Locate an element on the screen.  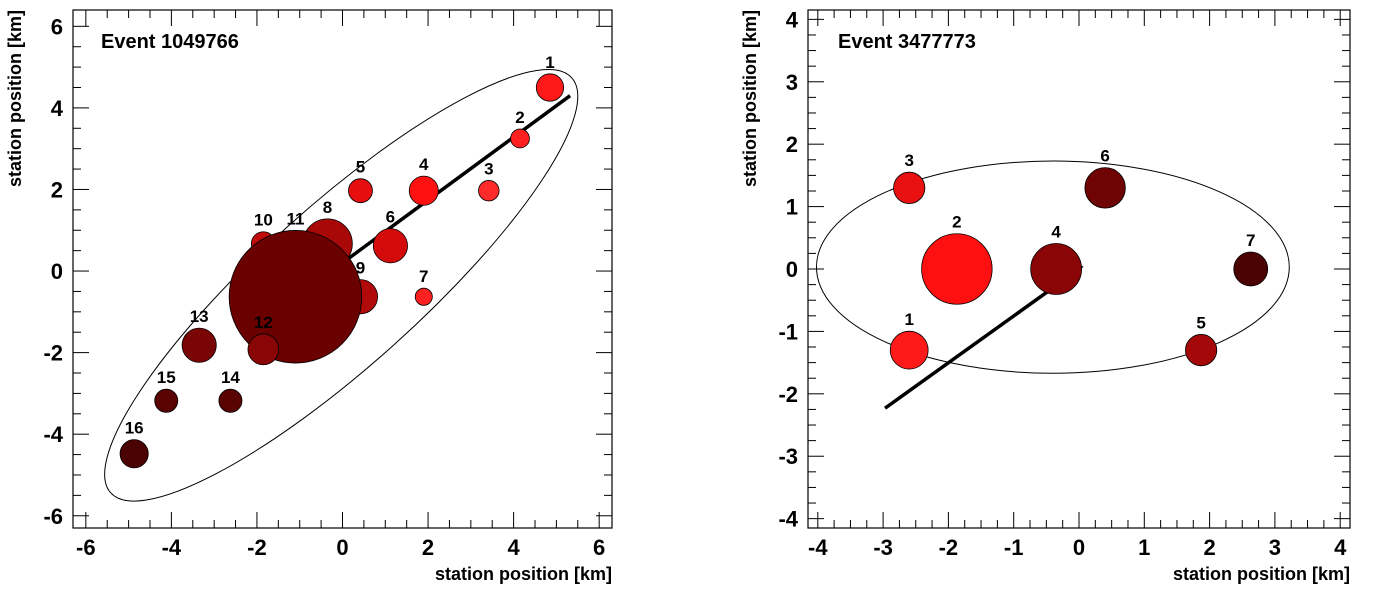
y-tick-label: 3 is located at coordinates (792, 82).